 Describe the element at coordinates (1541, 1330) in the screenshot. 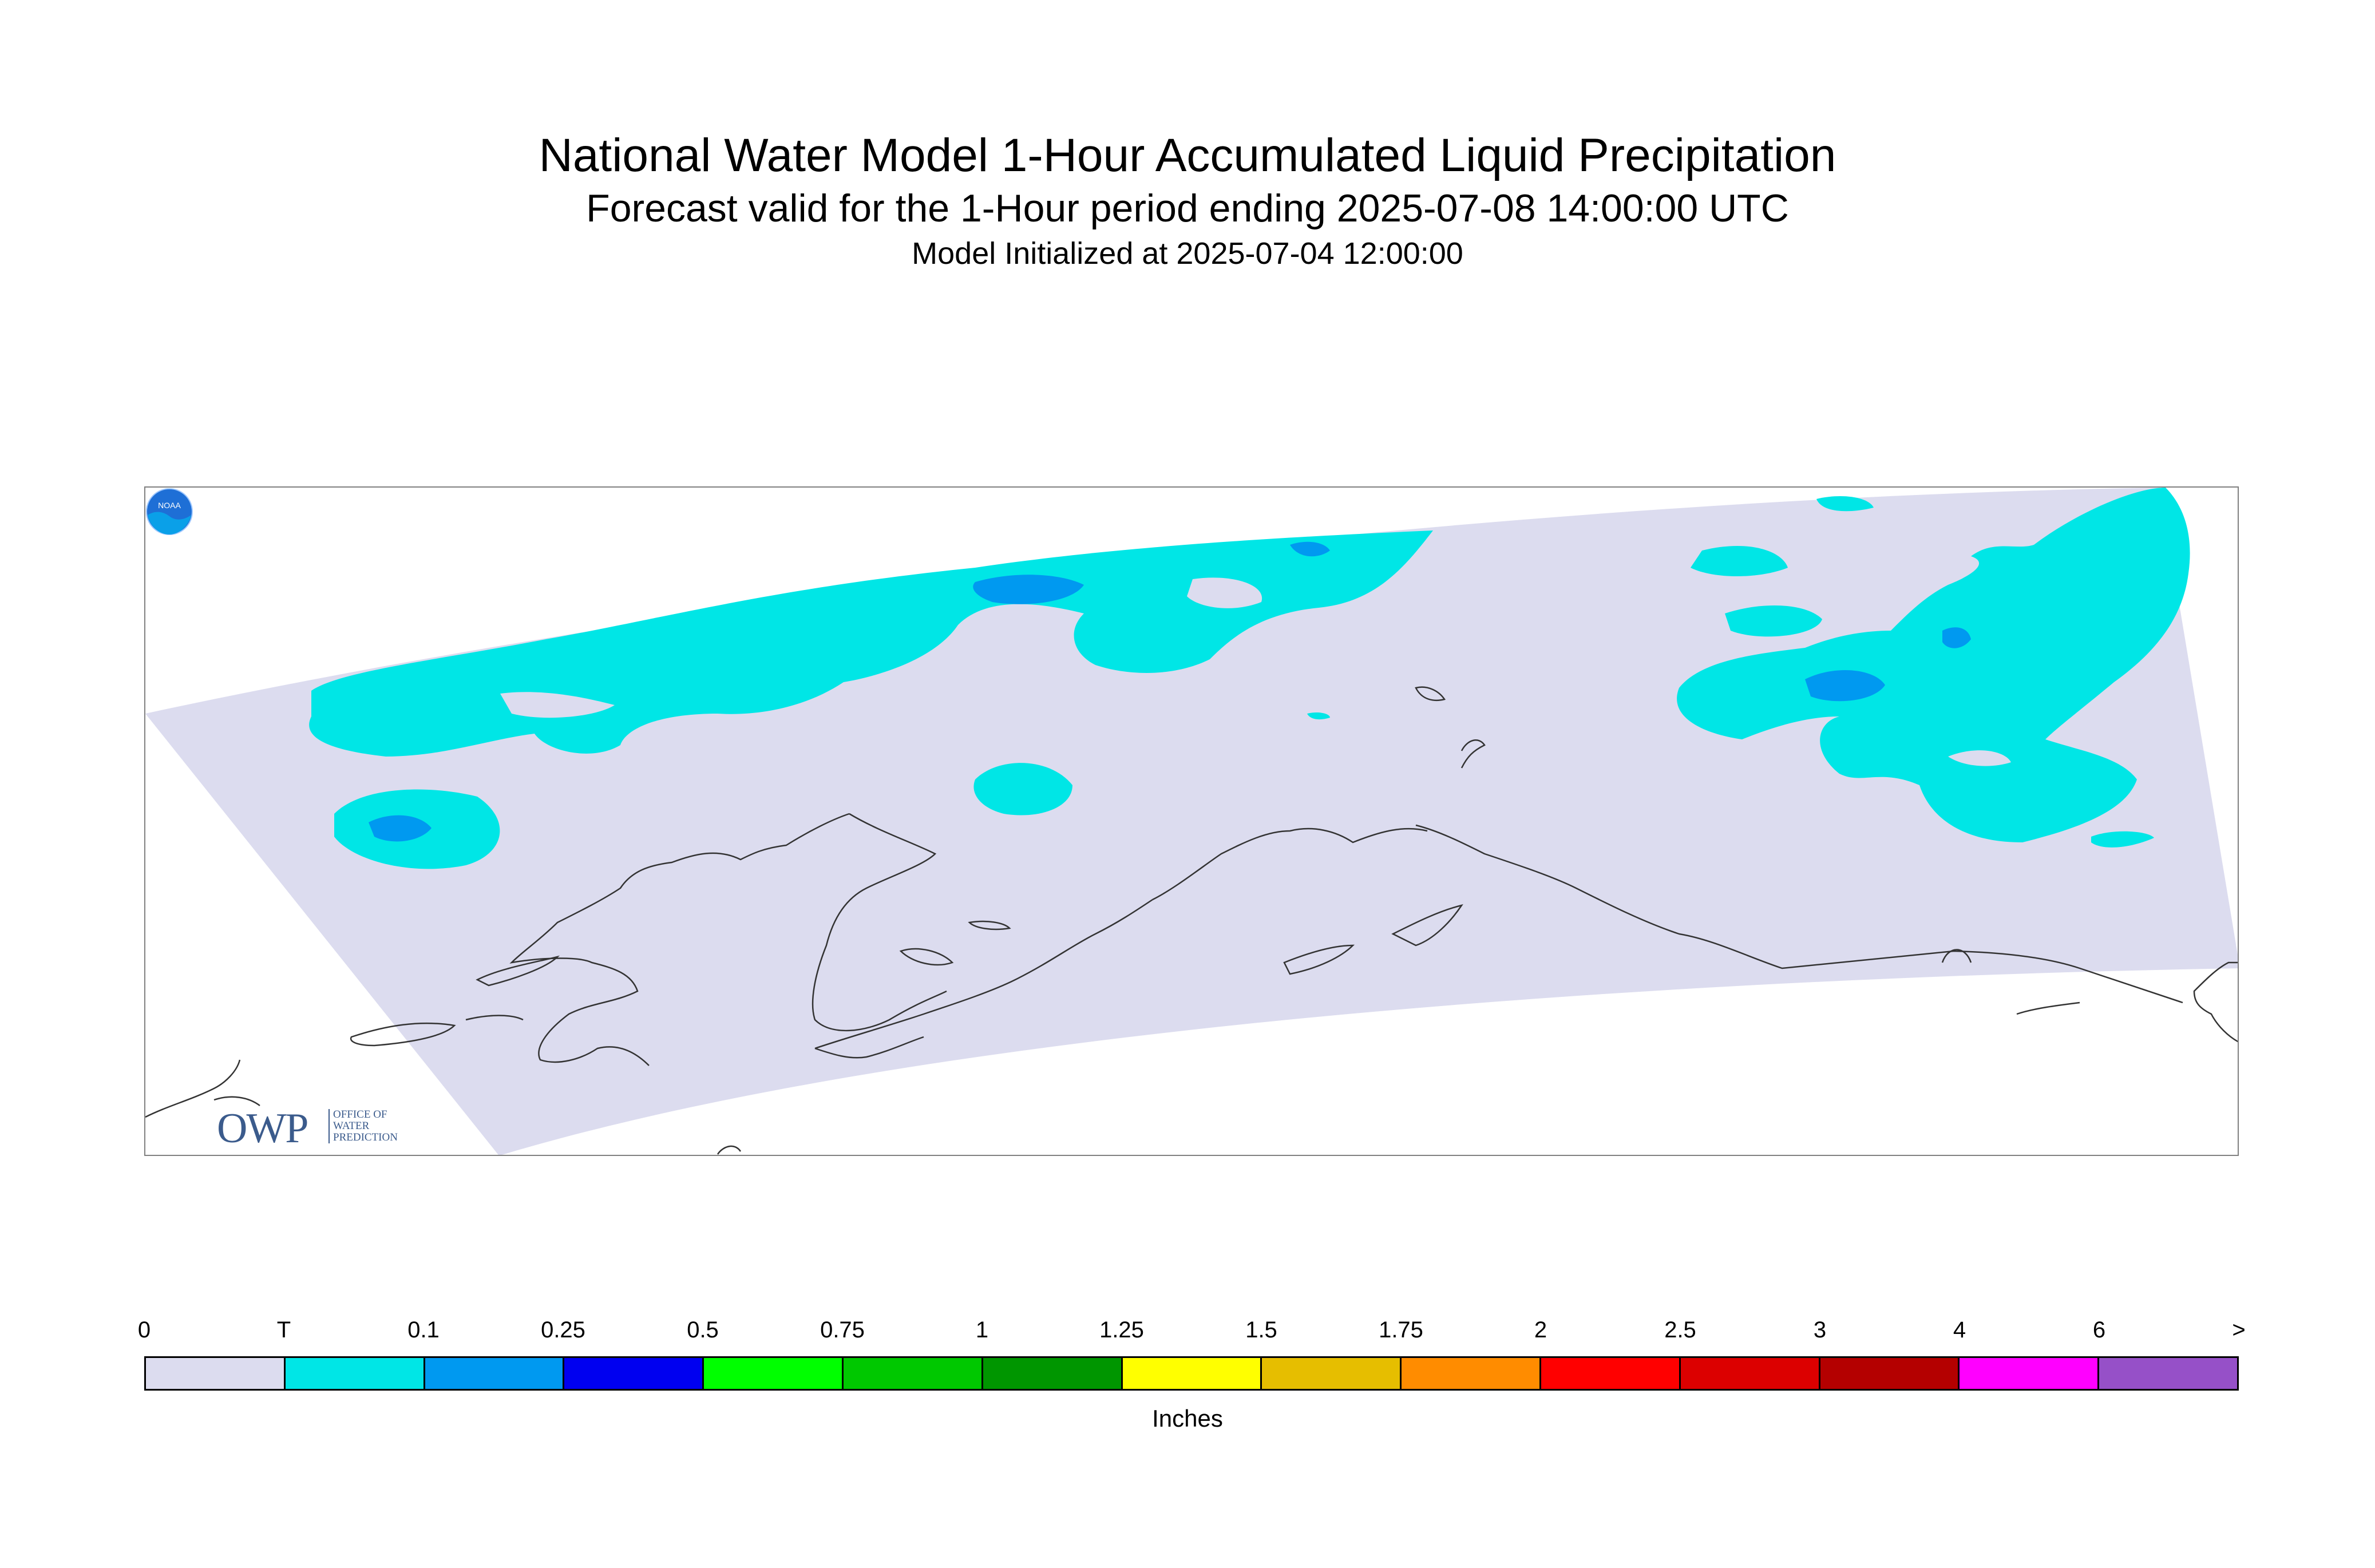

I see `legend-tick-label: 2` at that location.